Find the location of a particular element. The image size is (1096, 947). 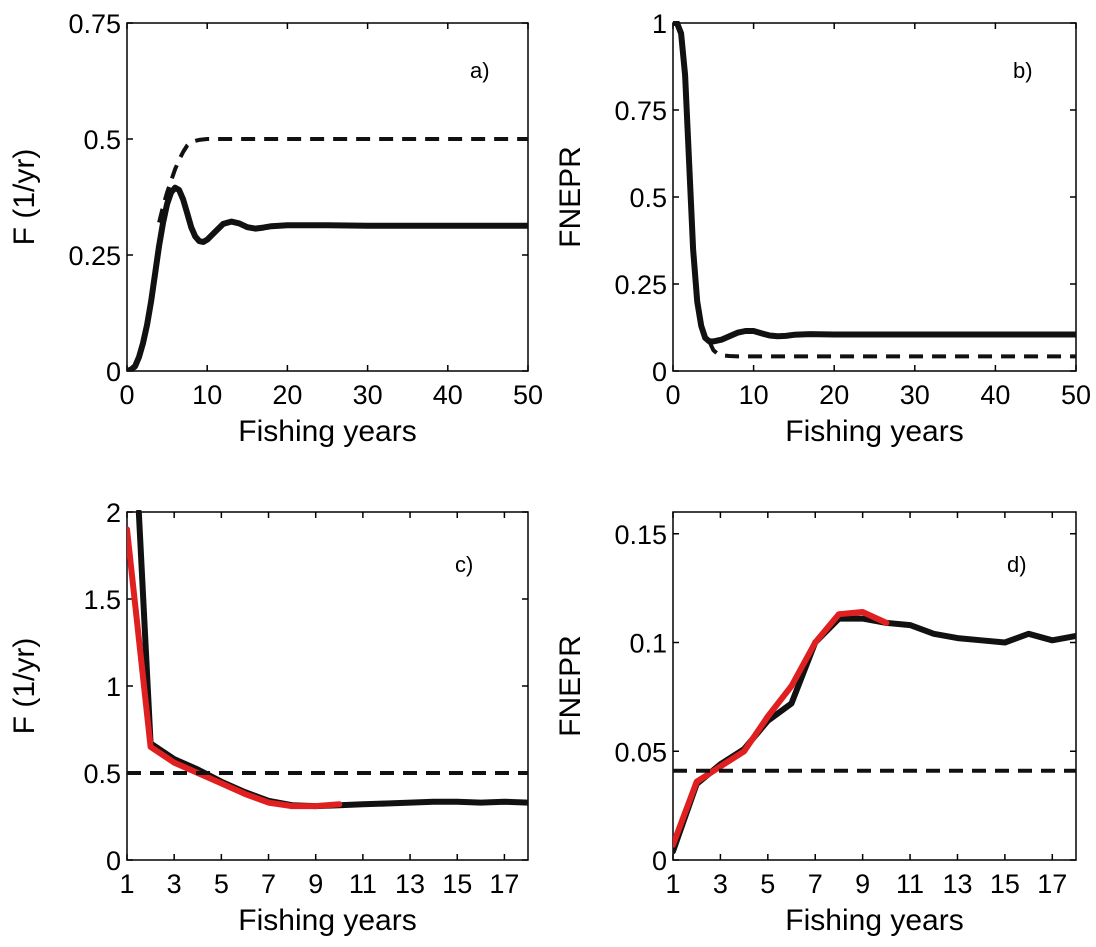

panel-label: b) is located at coordinates (1023, 70).